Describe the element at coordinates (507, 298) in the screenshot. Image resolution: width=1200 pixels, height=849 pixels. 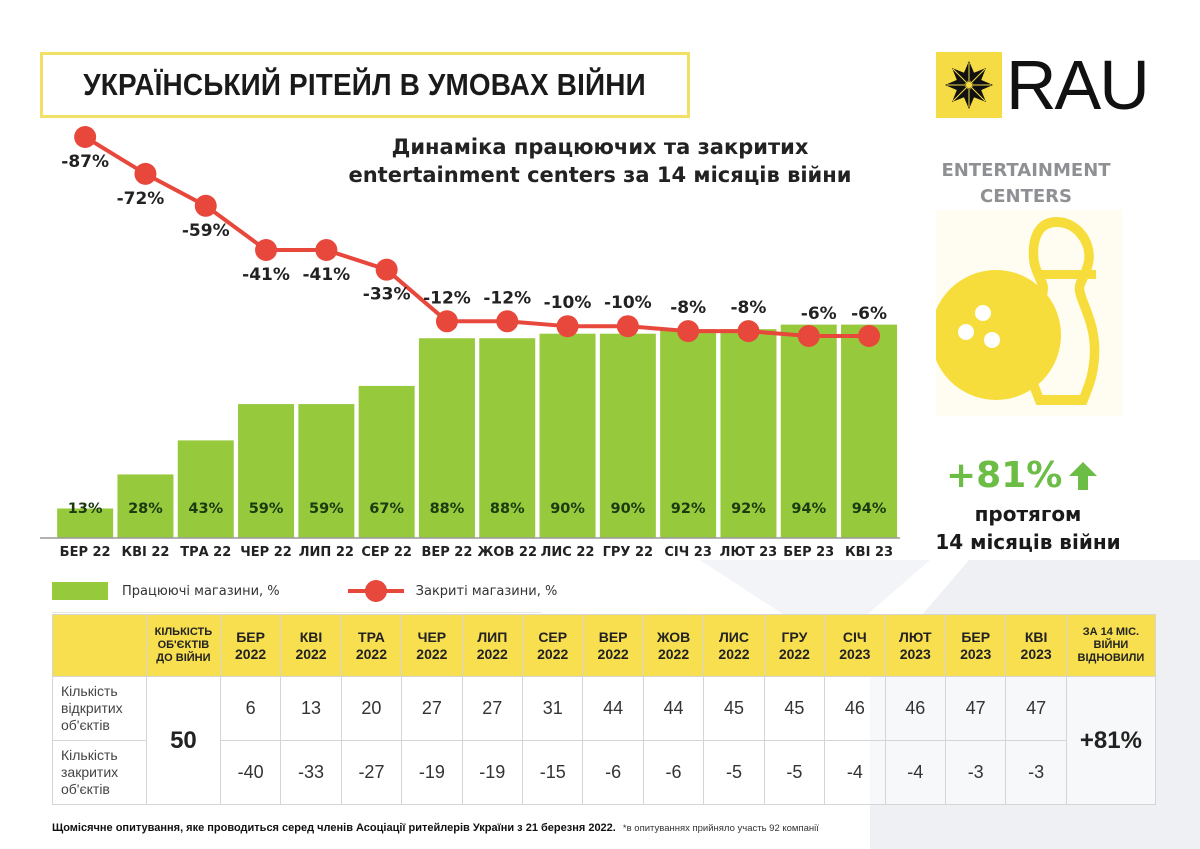
I see `line-label: -12%` at that location.